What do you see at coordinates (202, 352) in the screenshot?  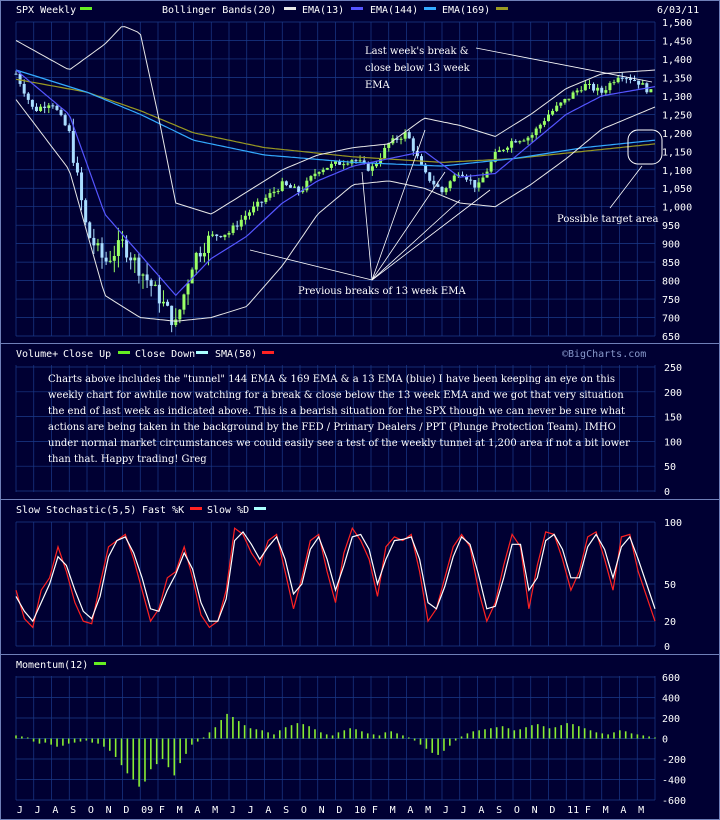 I see `closedown-swatch` at bounding box center [202, 352].